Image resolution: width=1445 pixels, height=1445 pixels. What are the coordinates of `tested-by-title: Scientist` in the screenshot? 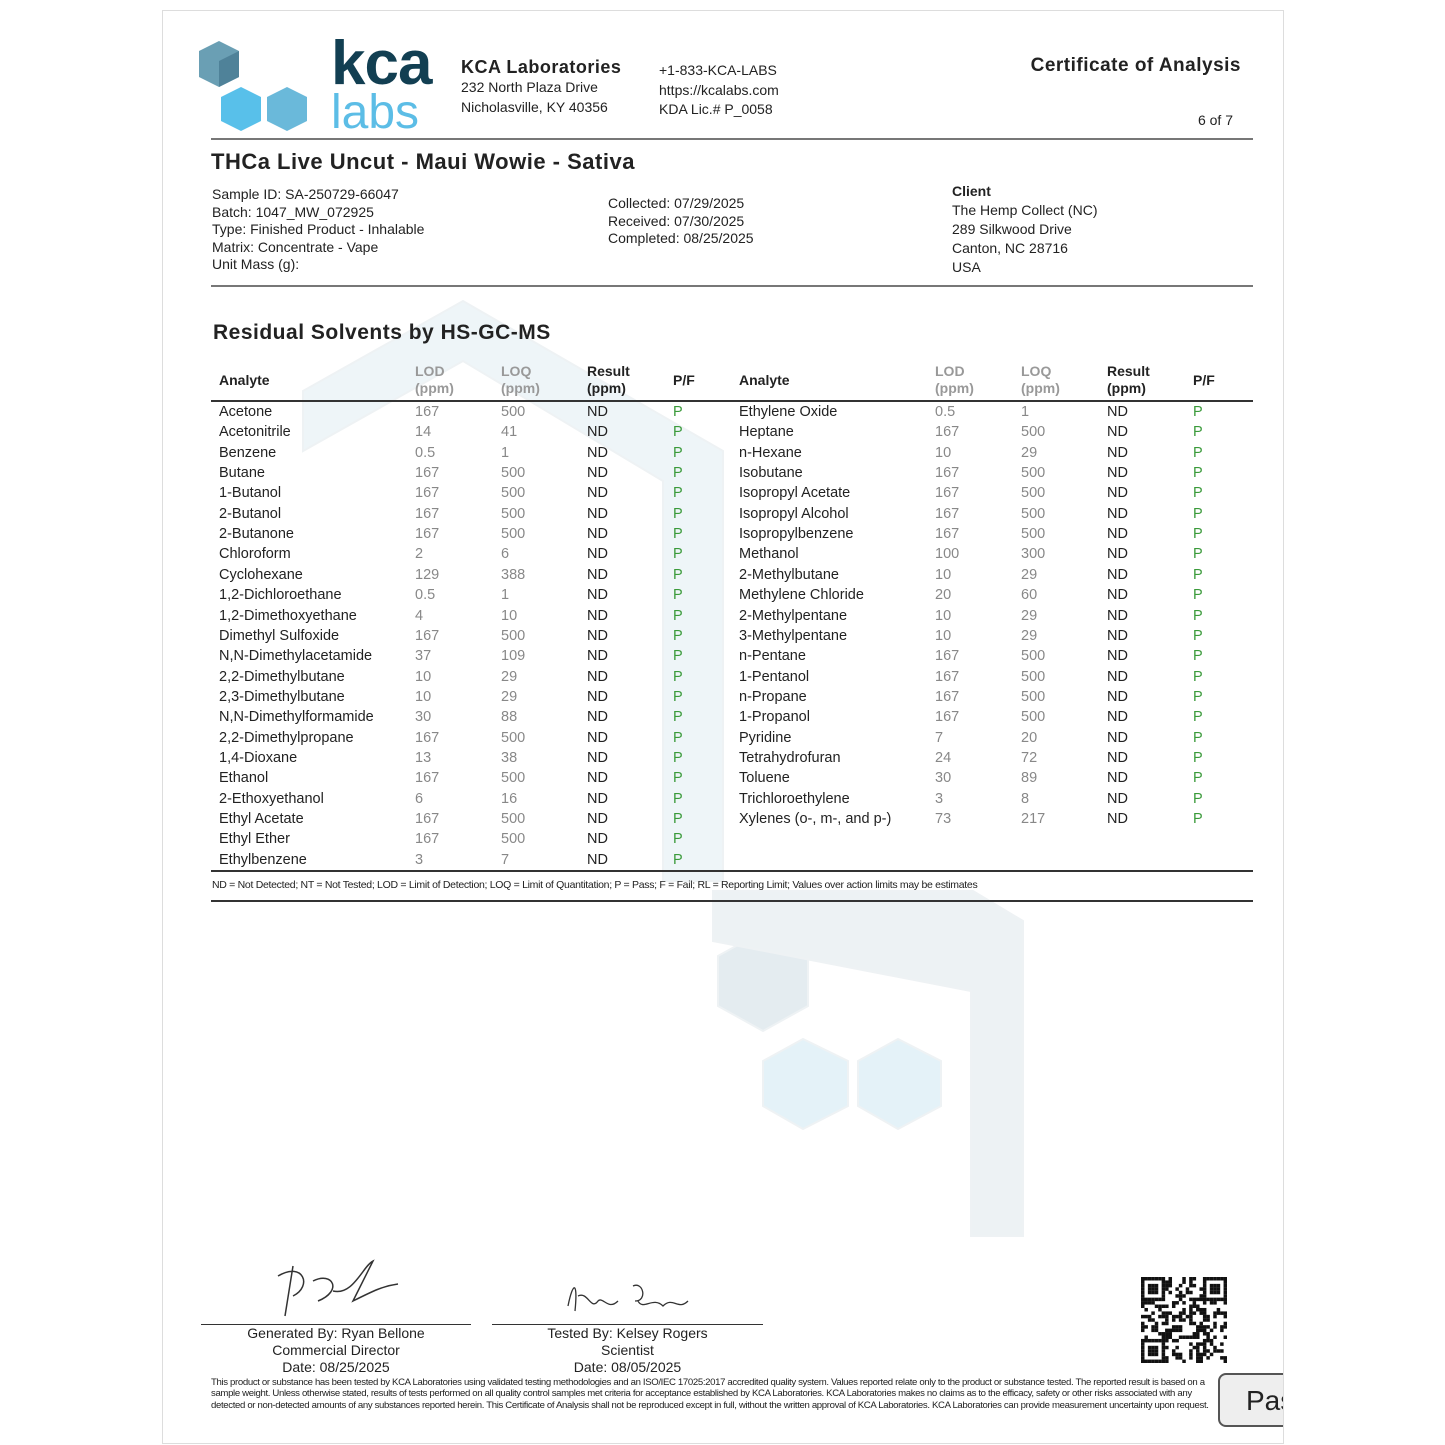 It's located at (627, 1350).